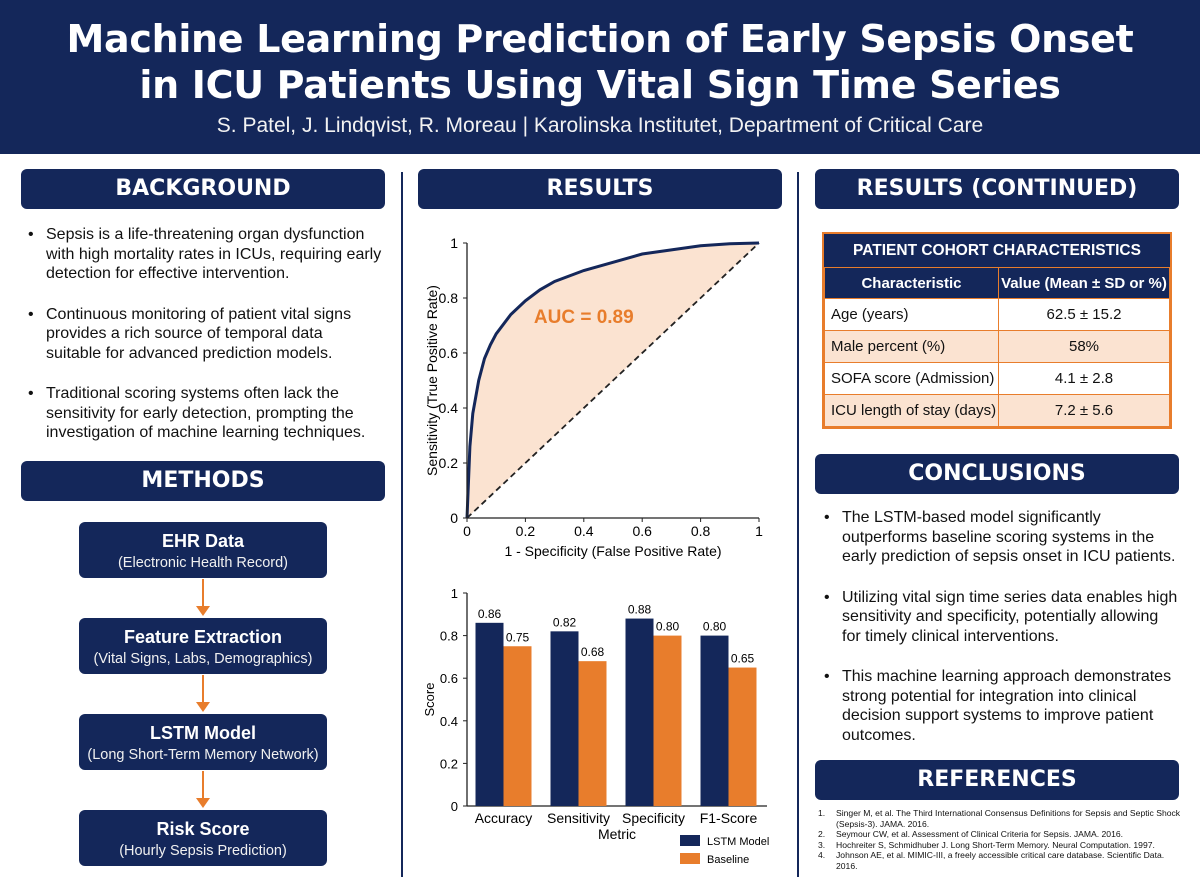 The width and height of the screenshot is (1200, 896). I want to click on legend-swatch-lstm, so click(690, 840).